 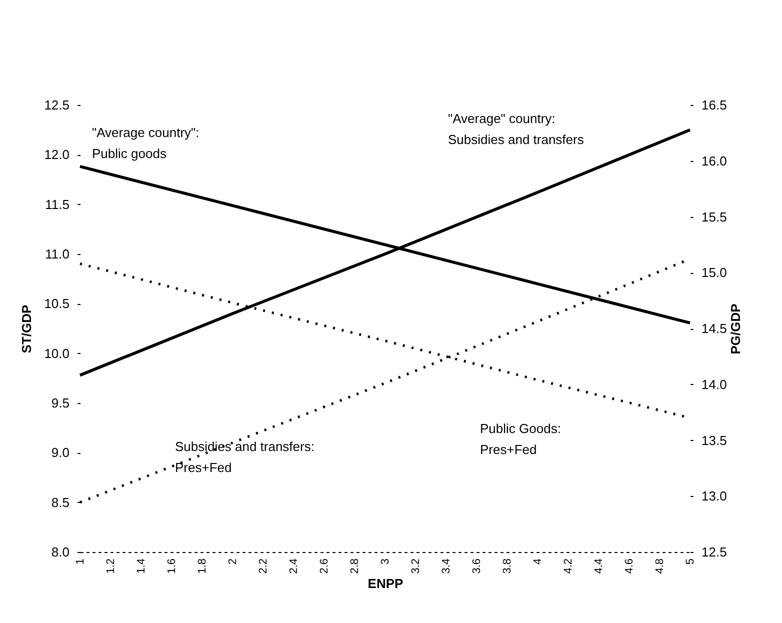 I want to click on y-tick-label: 9.5, so click(x=60, y=403).